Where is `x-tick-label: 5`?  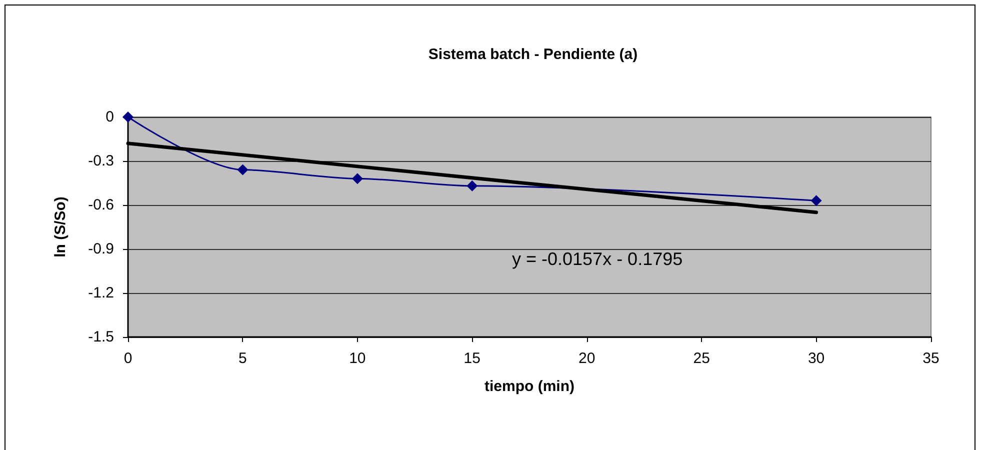
x-tick-label: 5 is located at coordinates (242, 358).